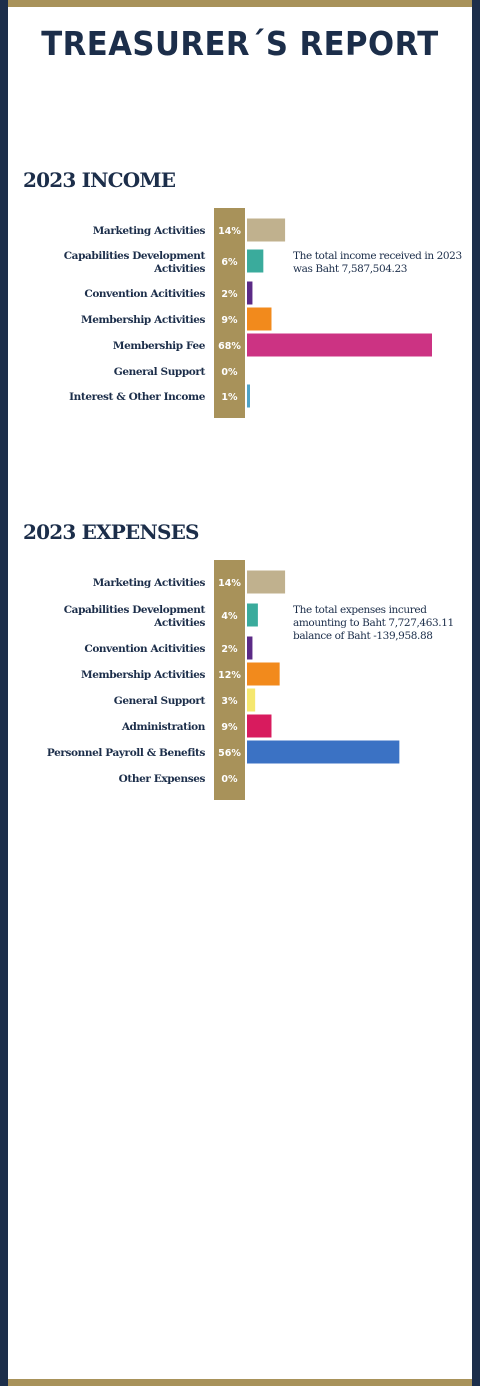  What do you see at coordinates (229, 583) in the screenshot?
I see `expenses-value-label: 14%` at bounding box center [229, 583].